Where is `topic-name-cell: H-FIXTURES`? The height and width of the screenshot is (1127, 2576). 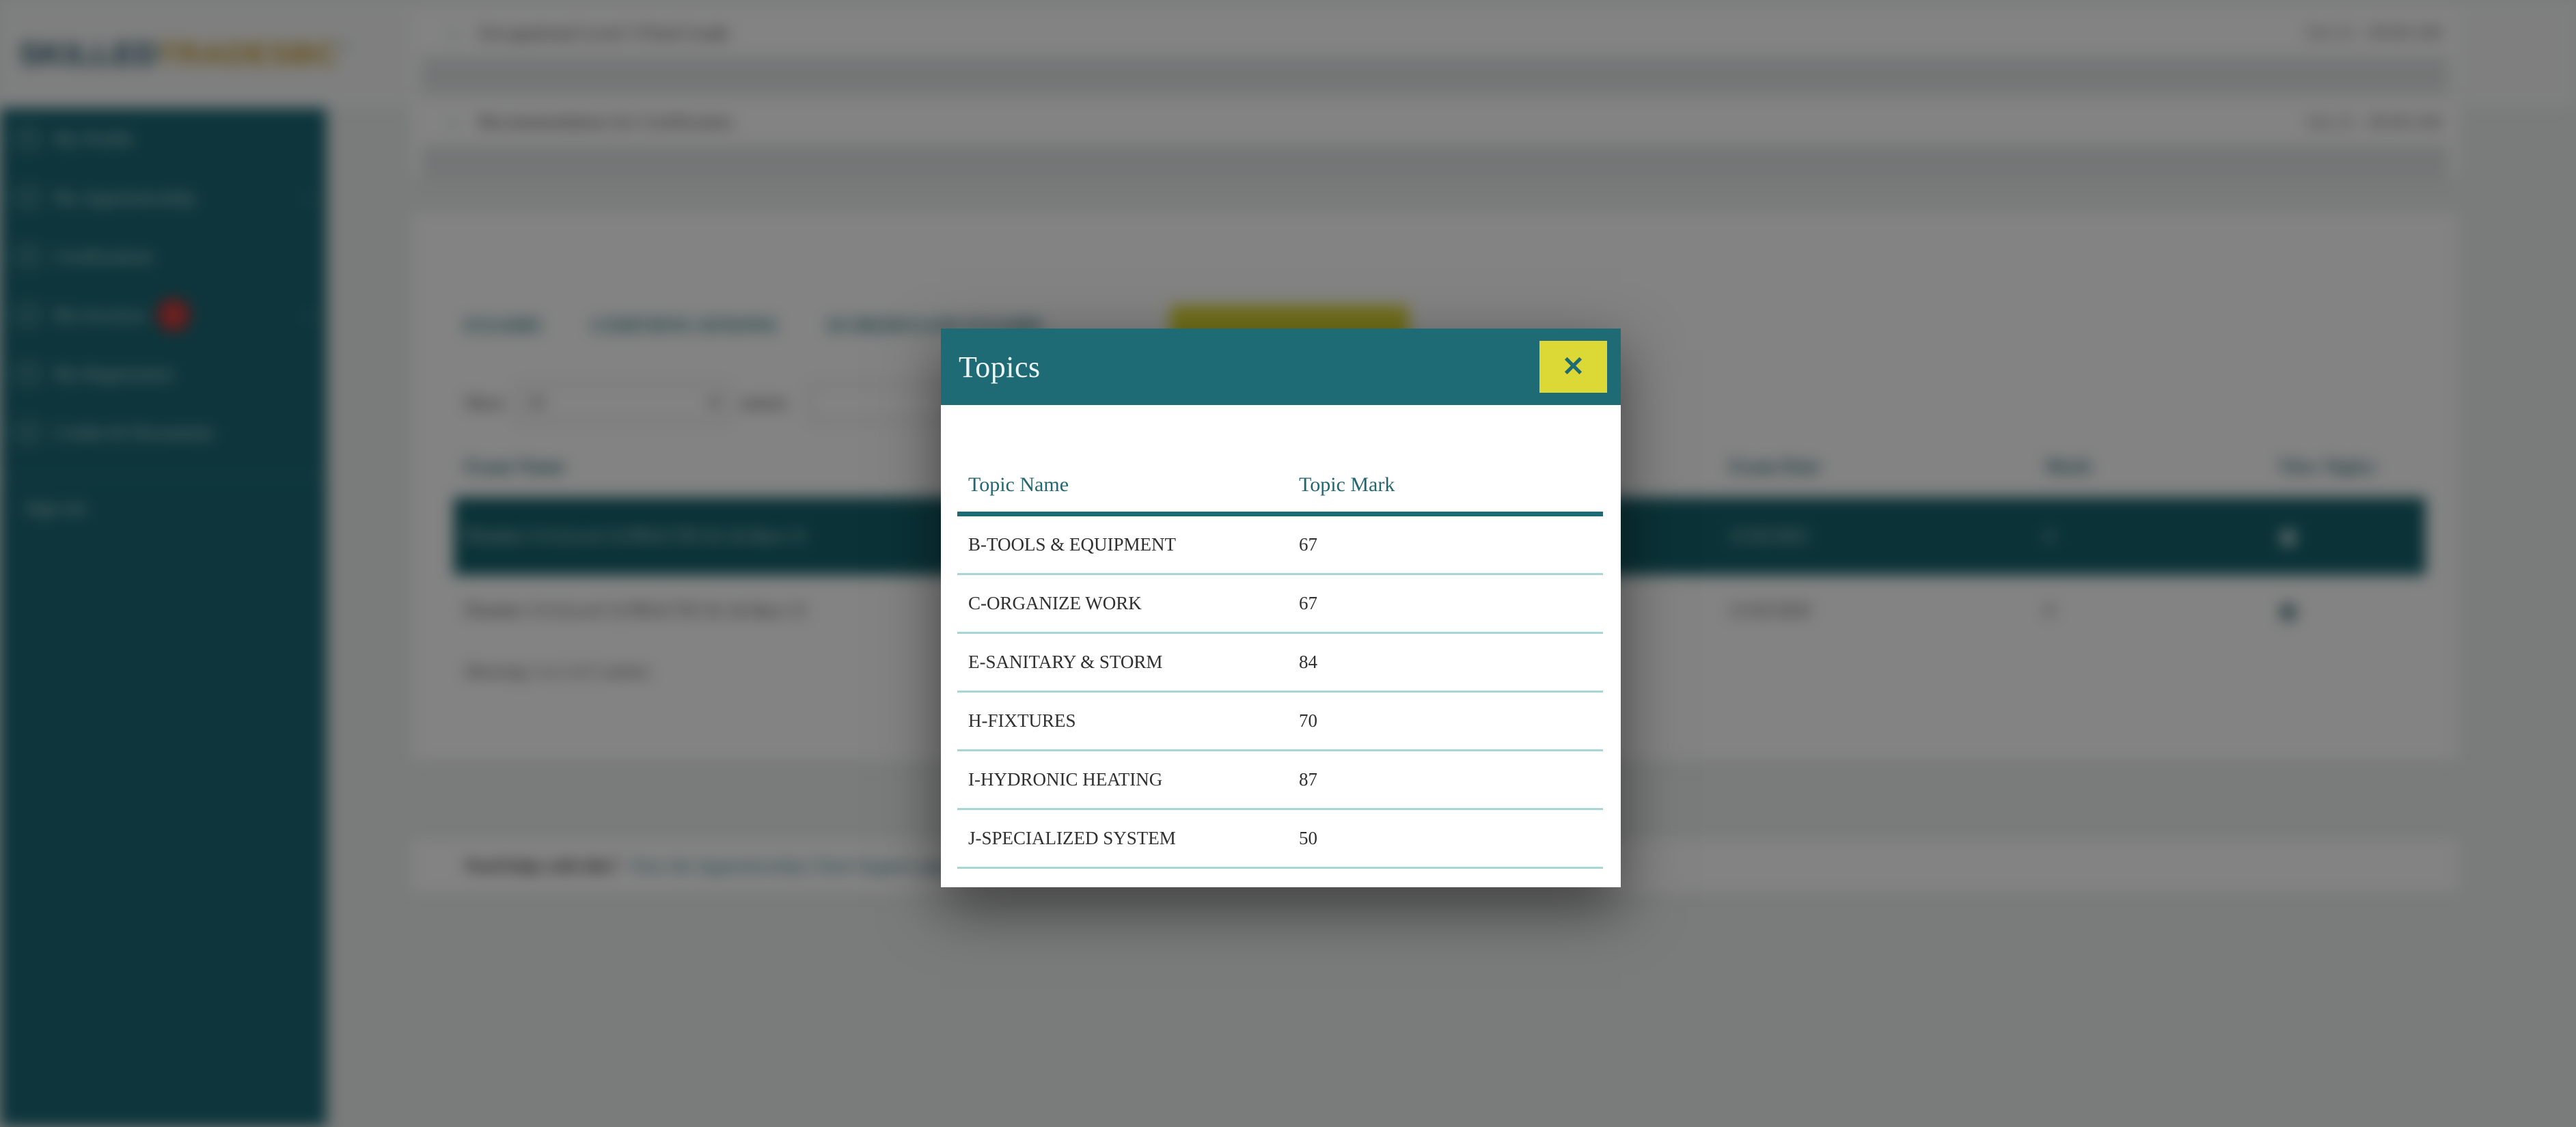 topic-name-cell: H-FIXTURES is located at coordinates (1022, 720).